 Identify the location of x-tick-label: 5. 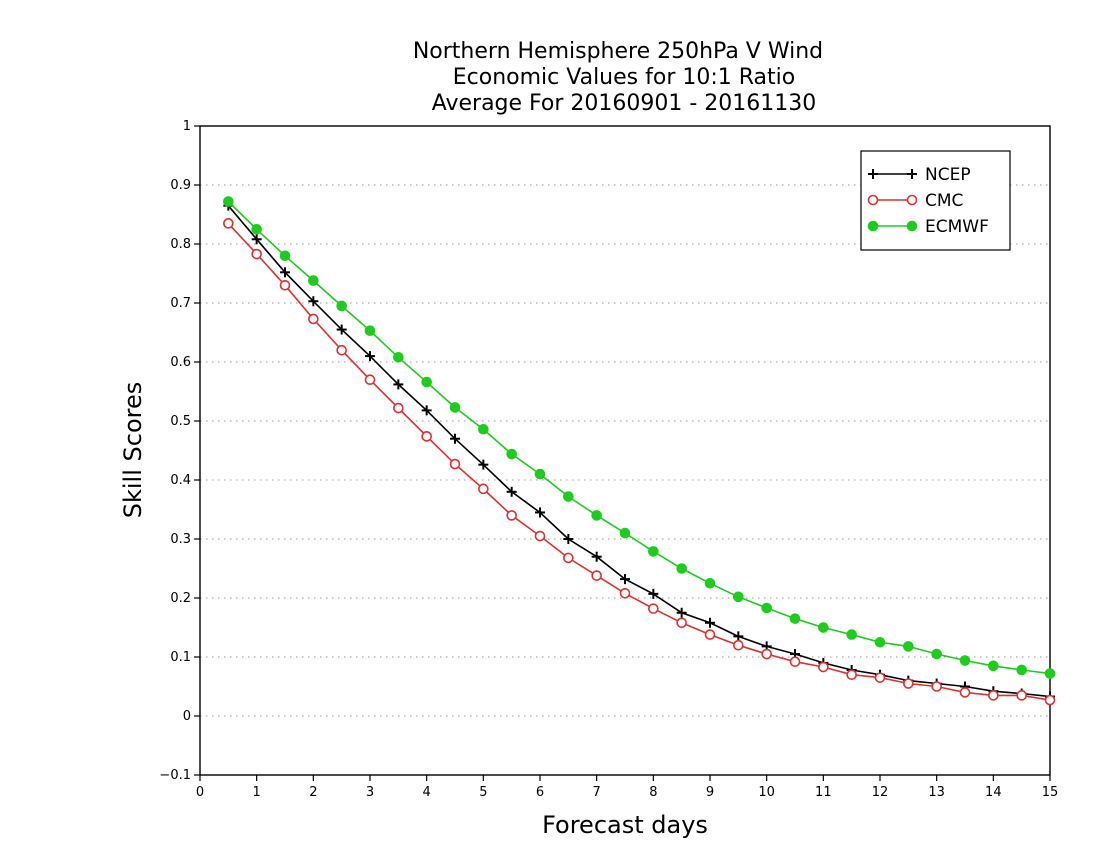
(483, 792).